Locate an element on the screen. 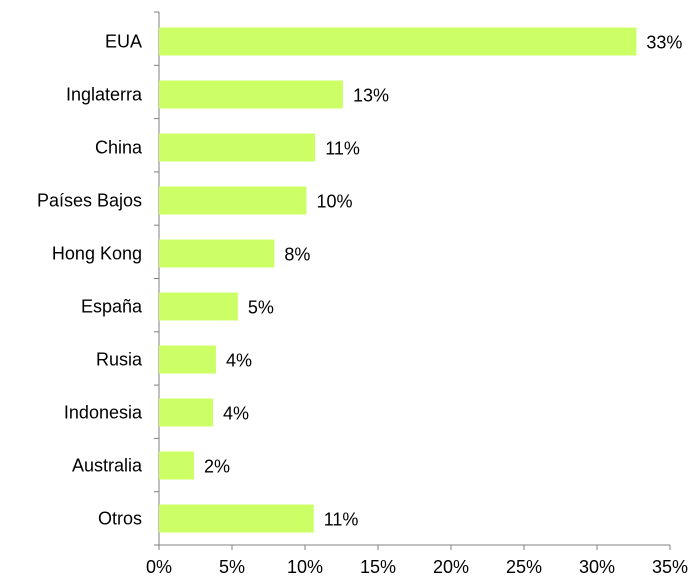  y-tick-label: Hong Kong is located at coordinates (97, 253).